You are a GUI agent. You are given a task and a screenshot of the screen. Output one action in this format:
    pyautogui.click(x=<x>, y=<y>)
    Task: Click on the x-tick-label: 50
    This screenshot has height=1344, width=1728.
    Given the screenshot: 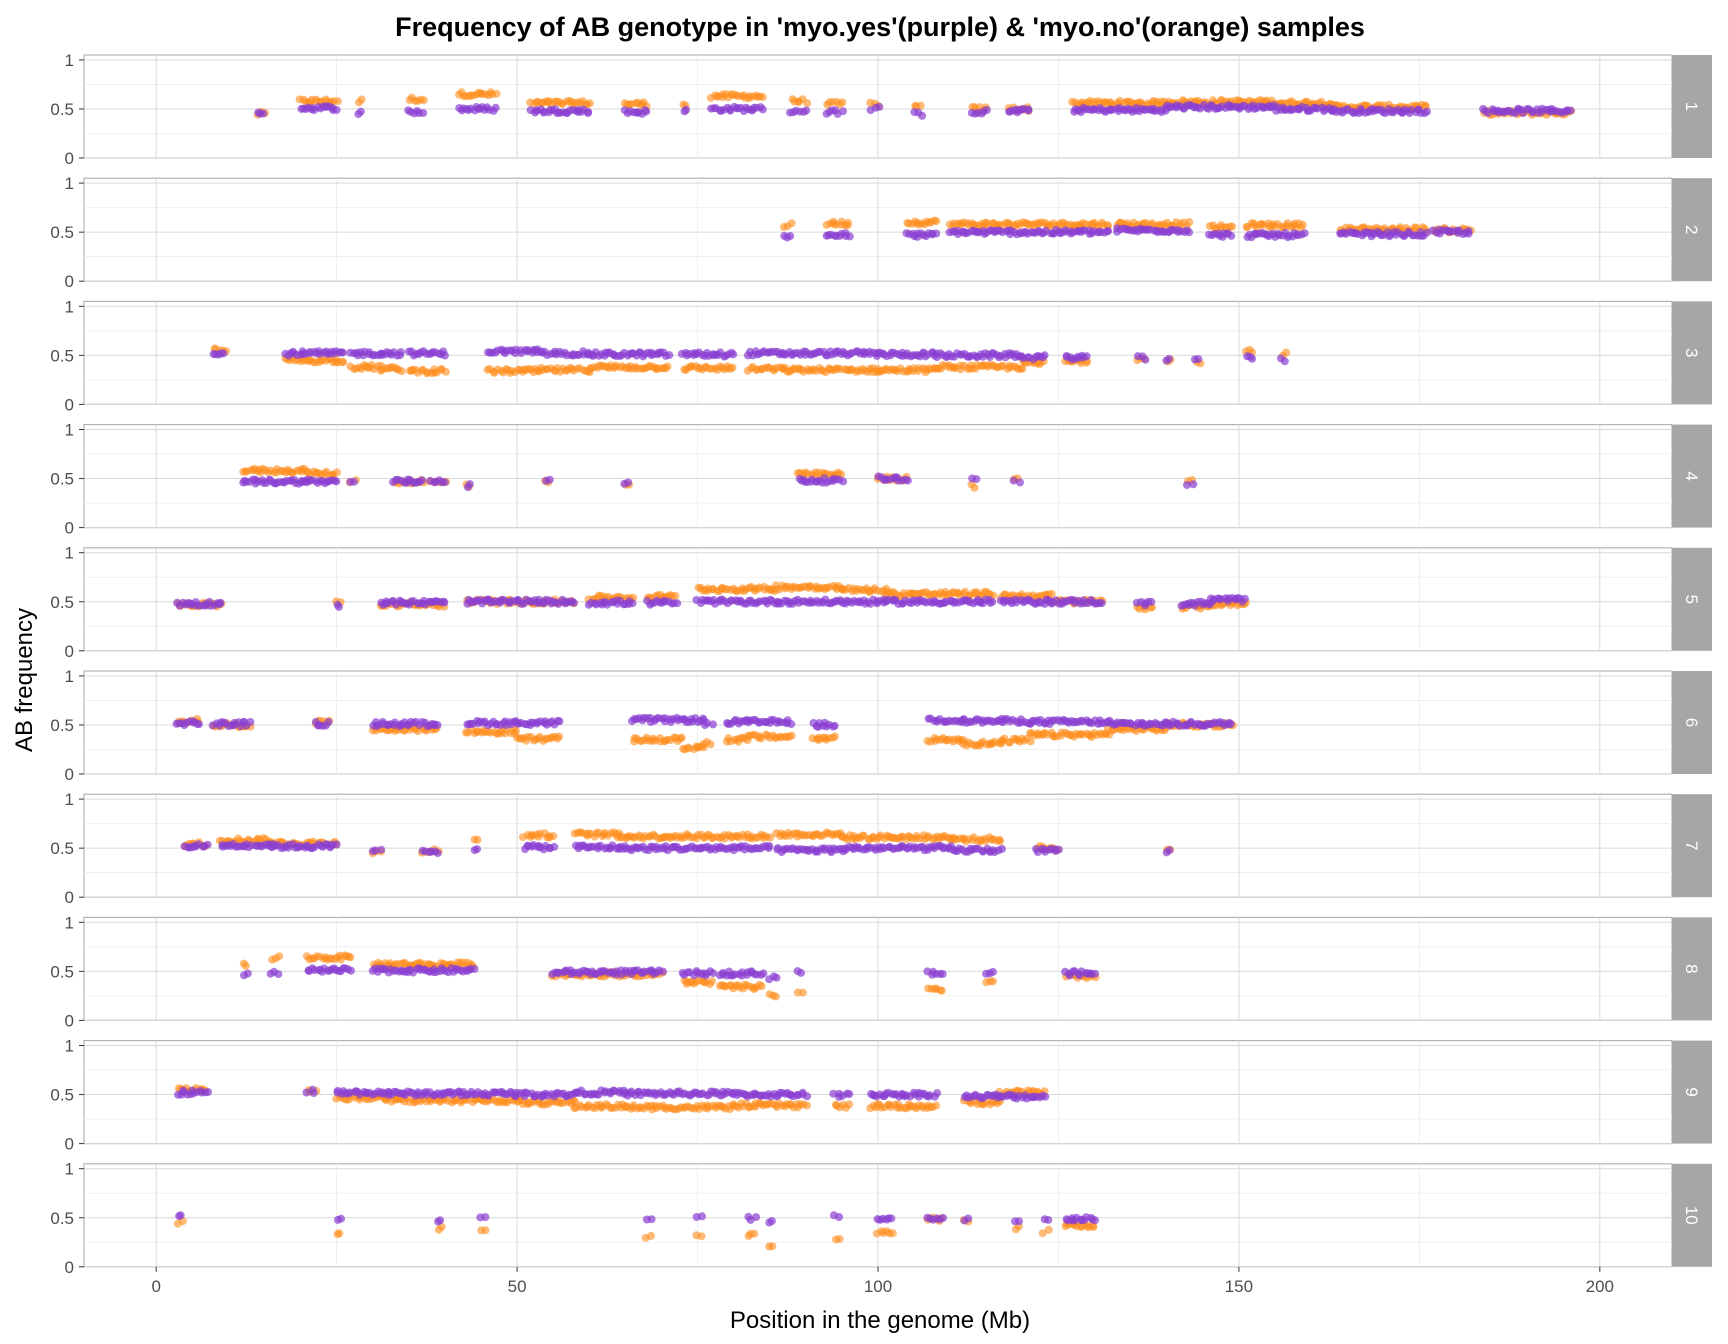 What is the action you would take?
    pyautogui.click(x=517, y=1286)
    